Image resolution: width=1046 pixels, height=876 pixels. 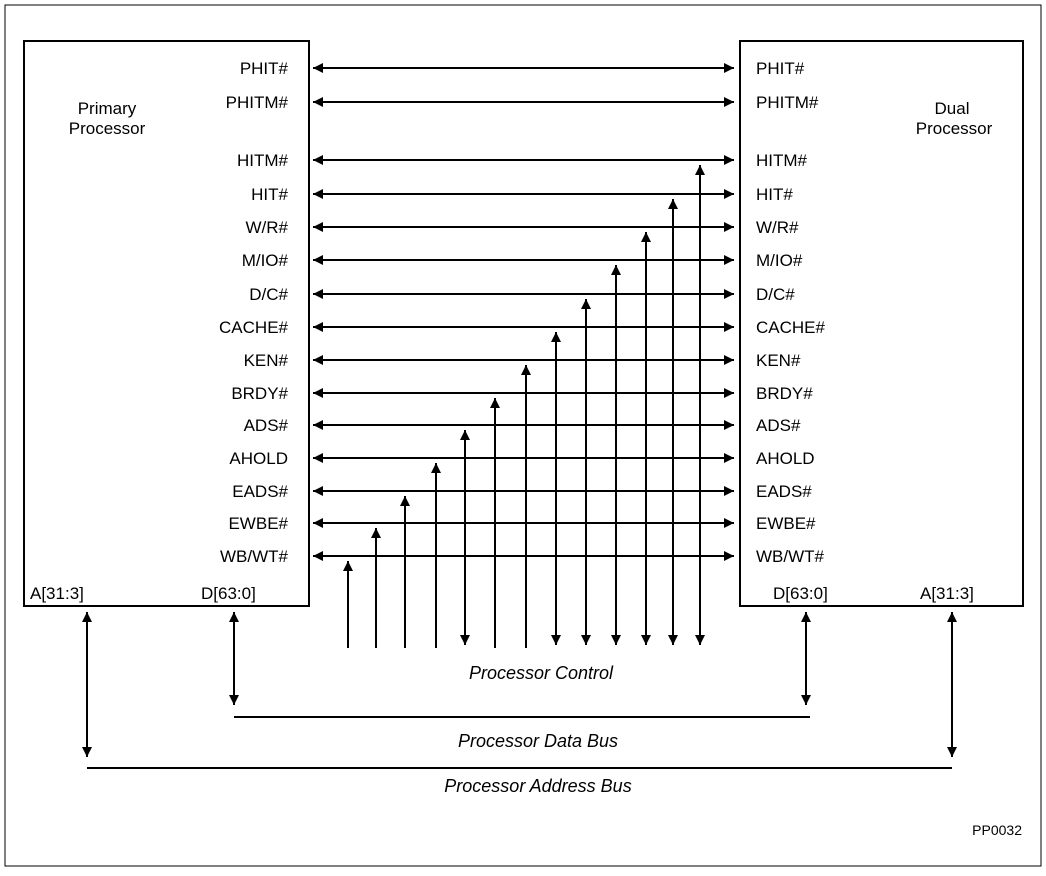 What do you see at coordinates (780, 68) in the screenshot?
I see `dual-signal-phit: PHIT#` at bounding box center [780, 68].